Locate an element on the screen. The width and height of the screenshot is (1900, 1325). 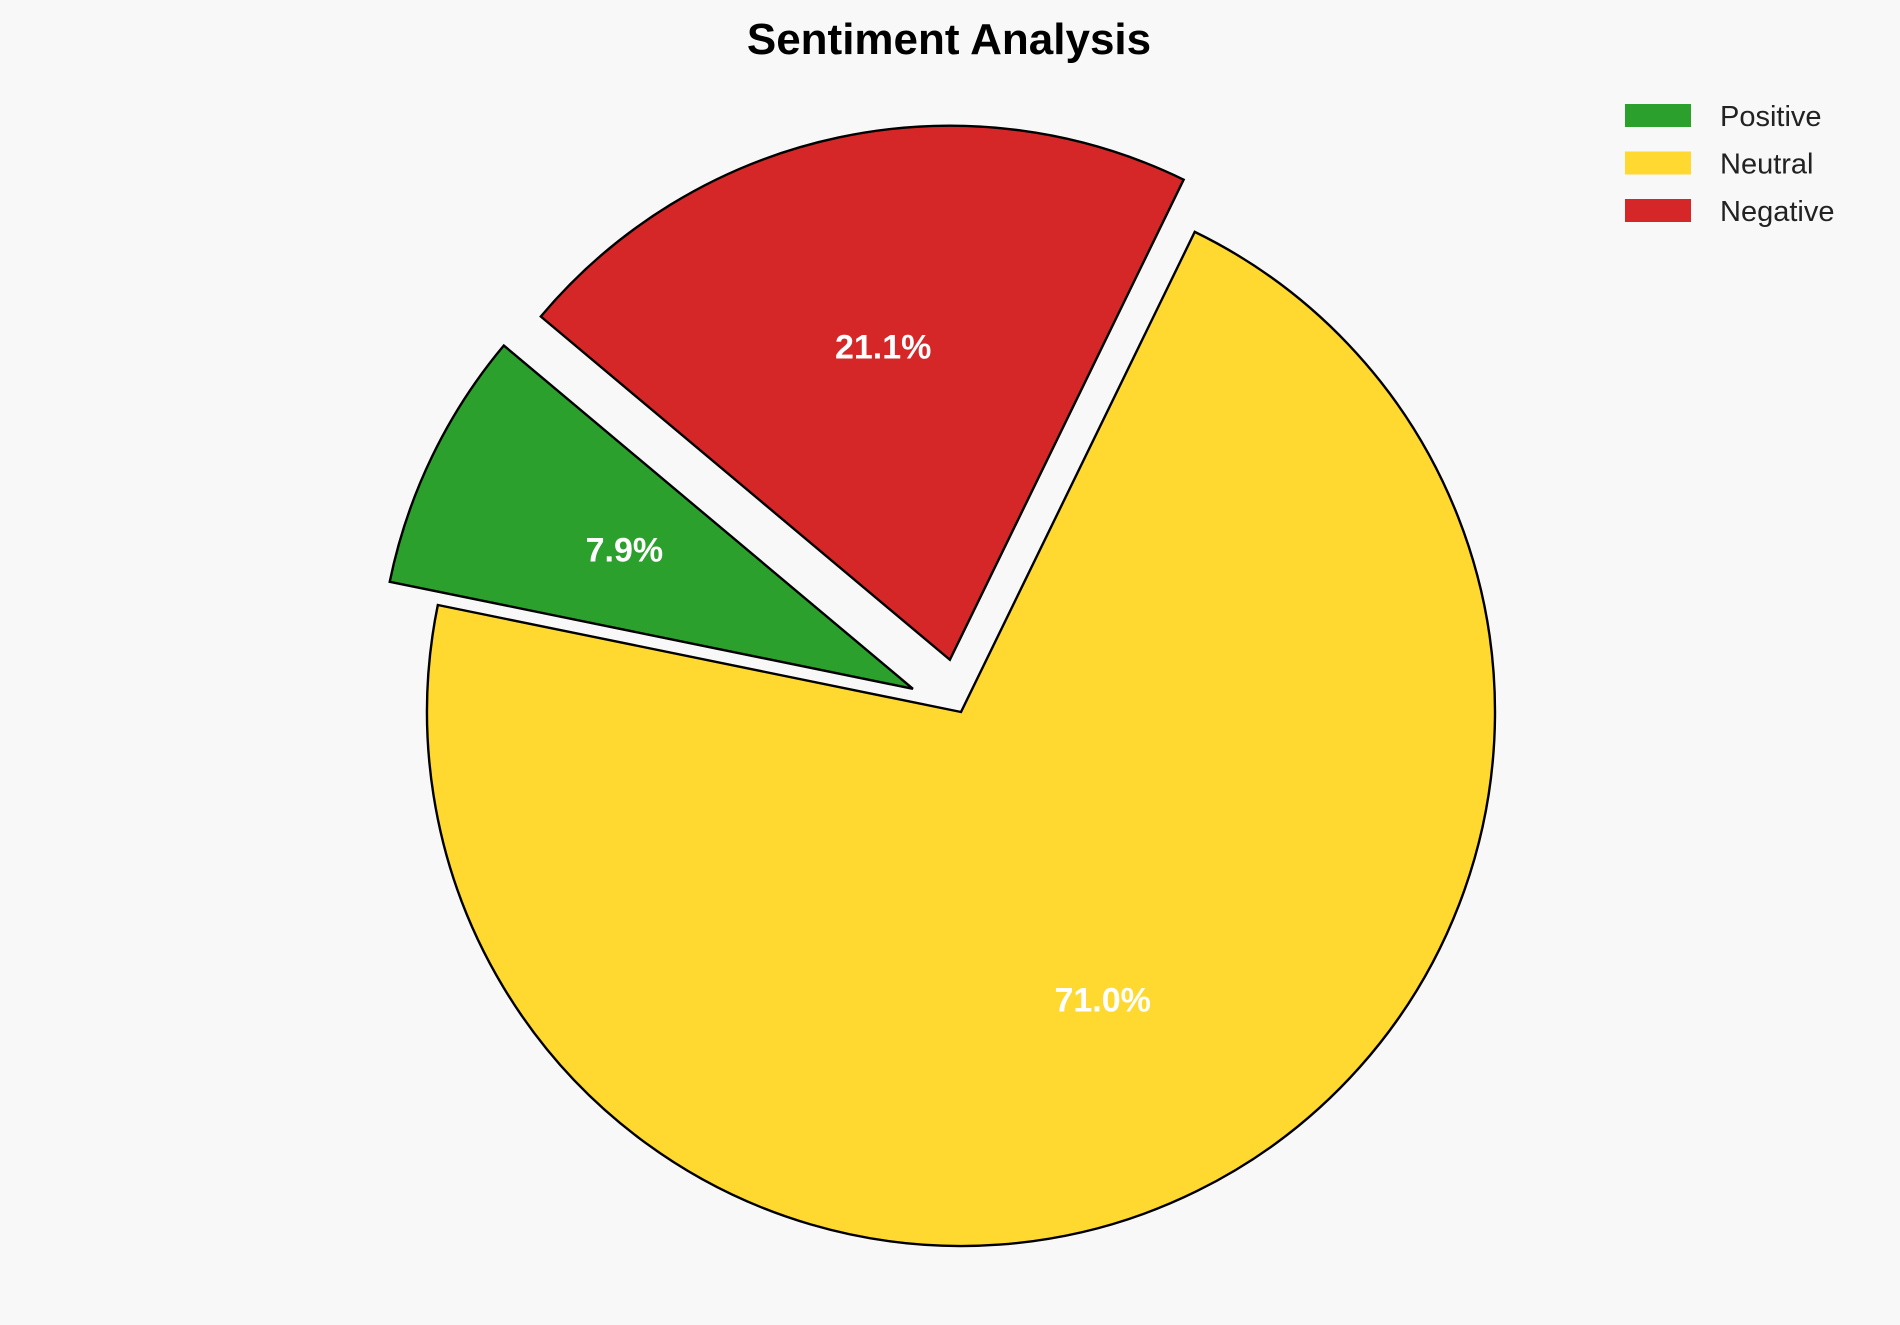
legend-swatch-neutral is located at coordinates (1658, 163).